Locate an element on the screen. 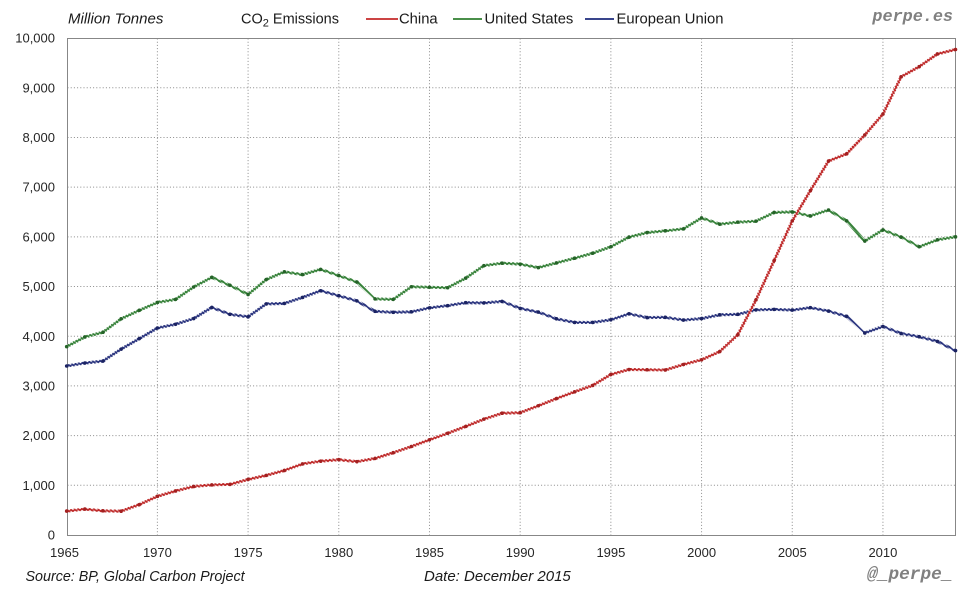  svg-text: 2000 is located at coordinates (701, 552).